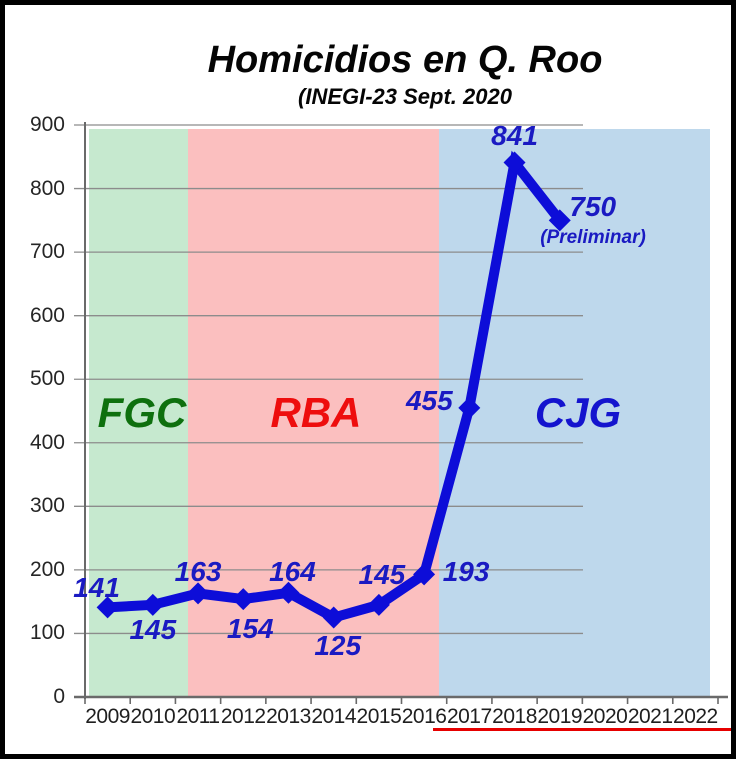 This screenshot has height=759, width=736. I want to click on data-point-2019, so click(559, 220).